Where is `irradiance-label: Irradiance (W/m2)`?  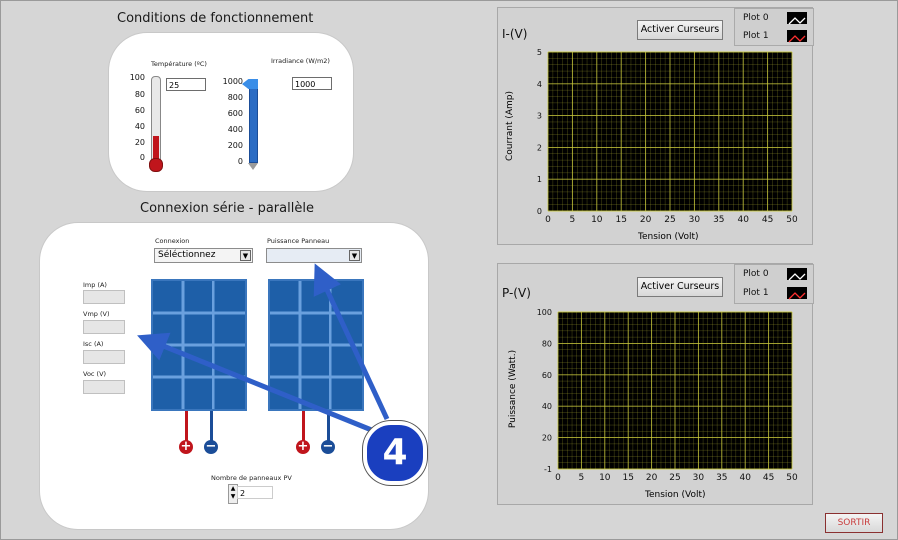
irradiance-label: Irradiance (W/m2) is located at coordinates (300, 61).